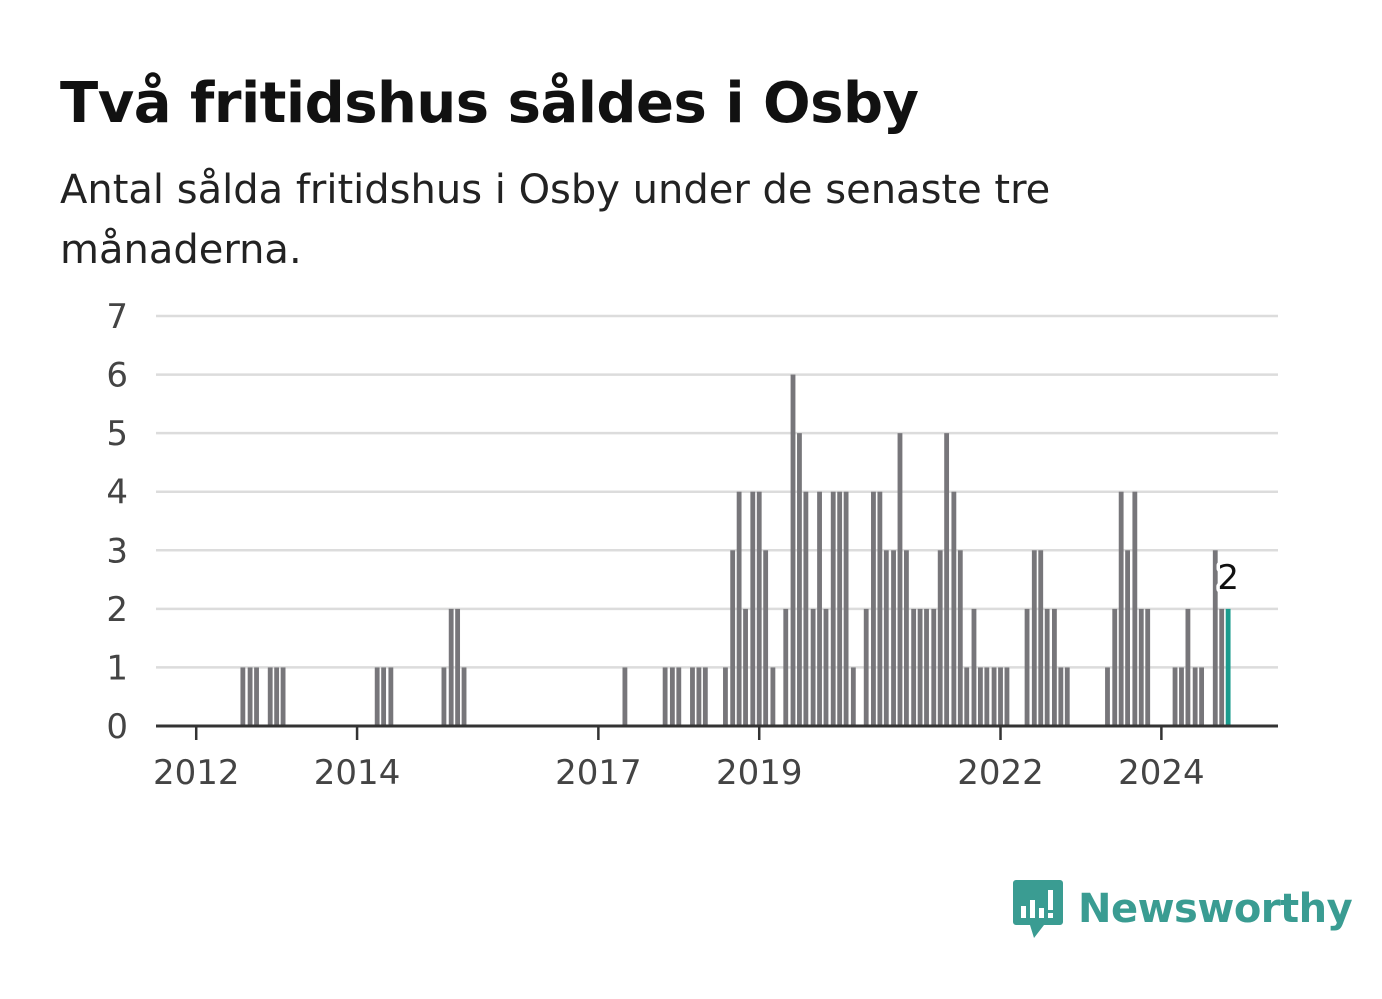  What do you see at coordinates (489, 103) in the screenshot?
I see `chart-title: Två fritidshus såldes i Osby` at bounding box center [489, 103].